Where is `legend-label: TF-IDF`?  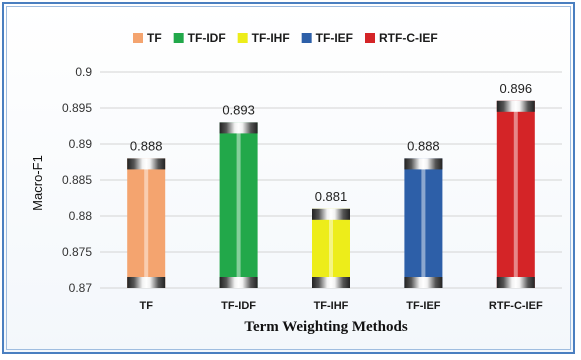 legend-label: TF-IDF is located at coordinates (207, 38).